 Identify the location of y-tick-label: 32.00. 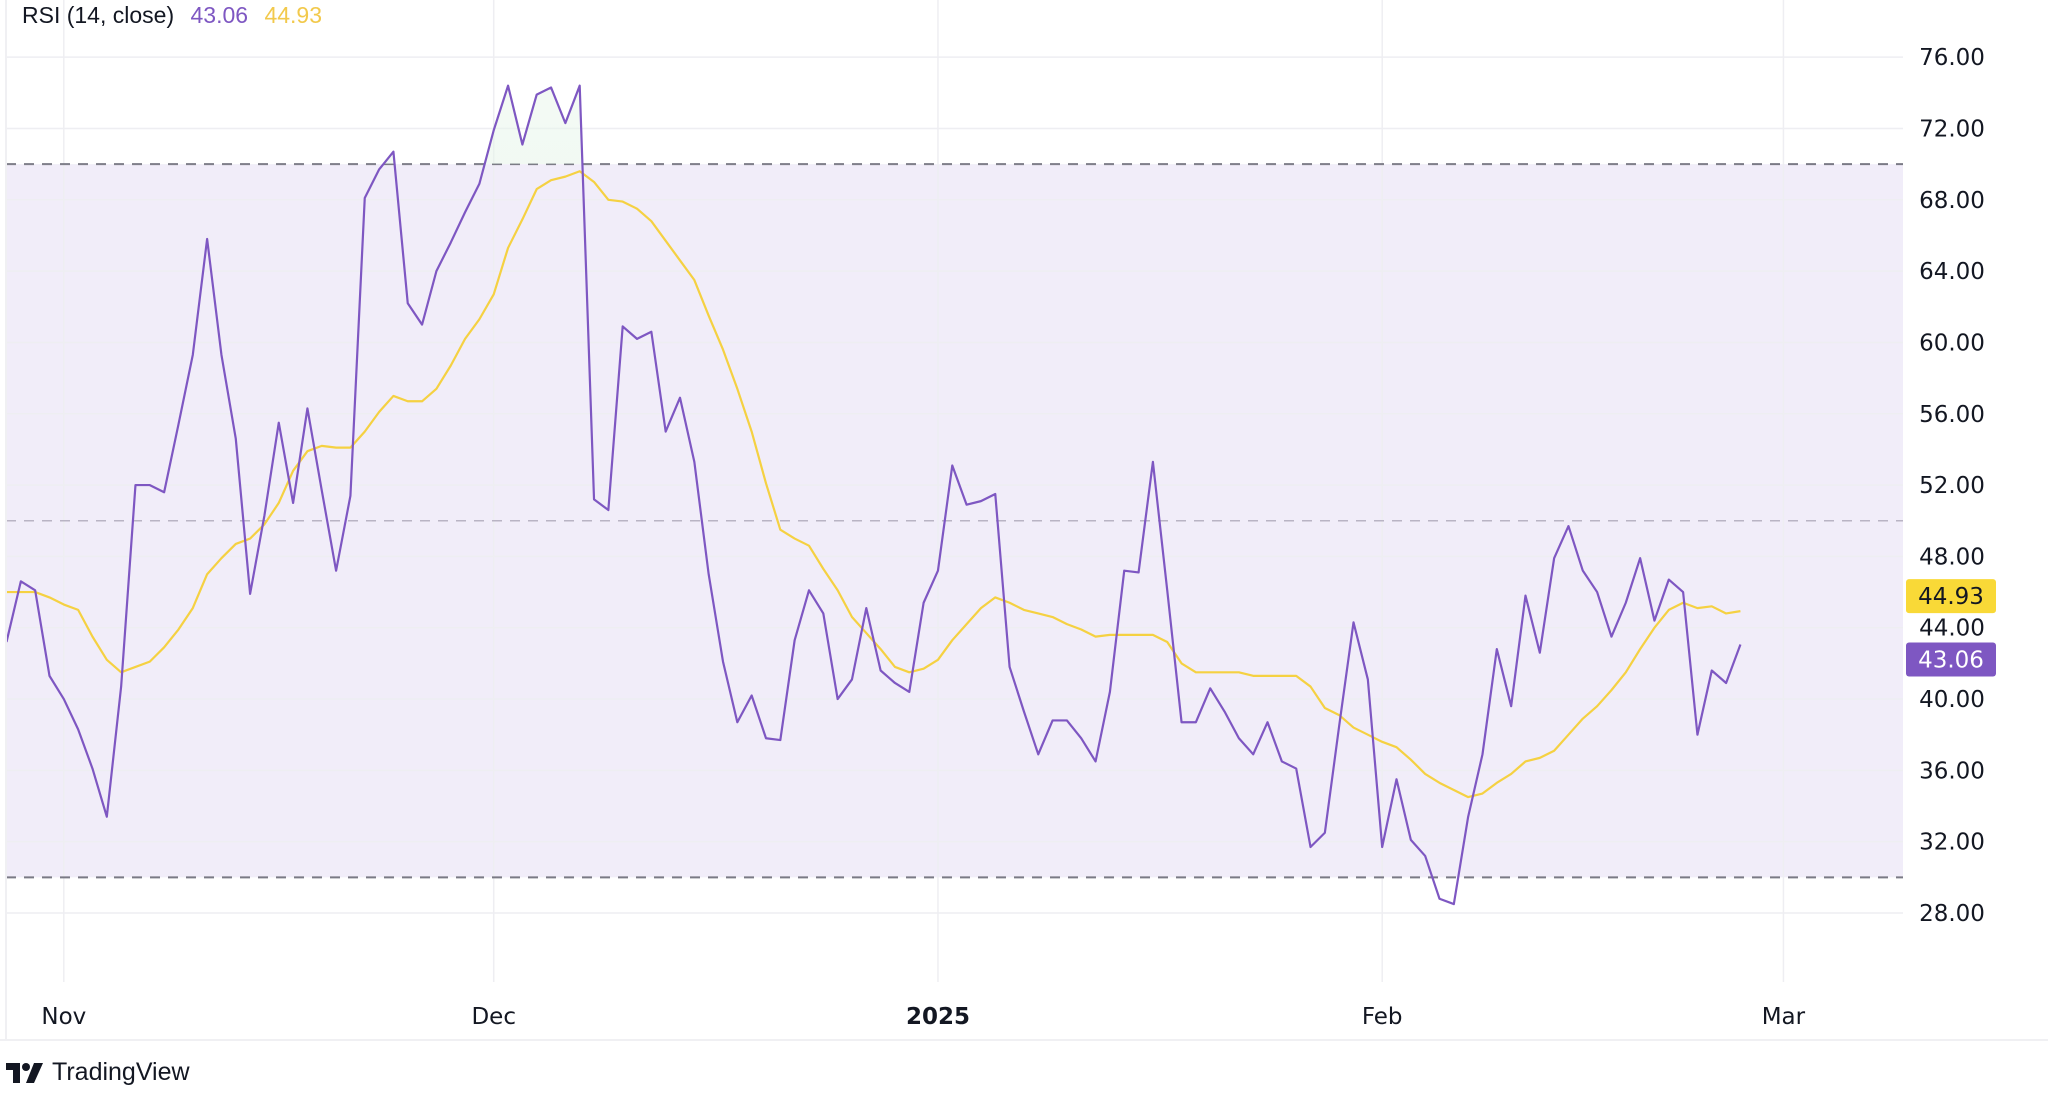
(1952, 843).